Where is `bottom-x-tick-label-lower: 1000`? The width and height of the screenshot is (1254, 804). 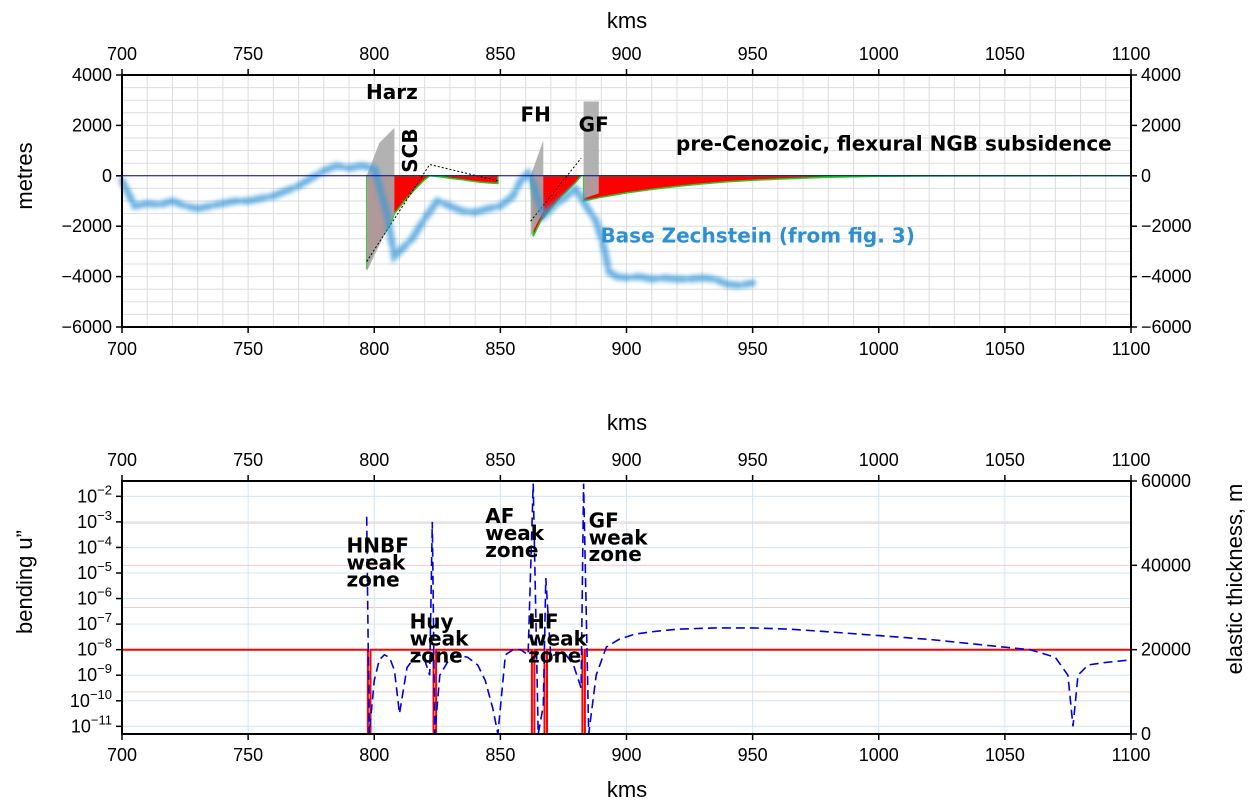
bottom-x-tick-label-lower: 1000 is located at coordinates (879, 755).